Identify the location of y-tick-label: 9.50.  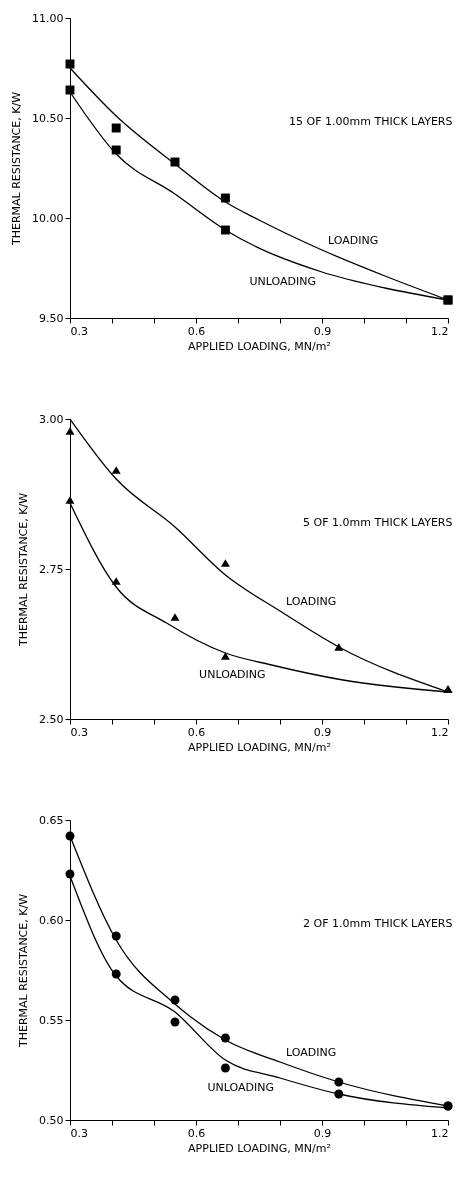
(51, 318).